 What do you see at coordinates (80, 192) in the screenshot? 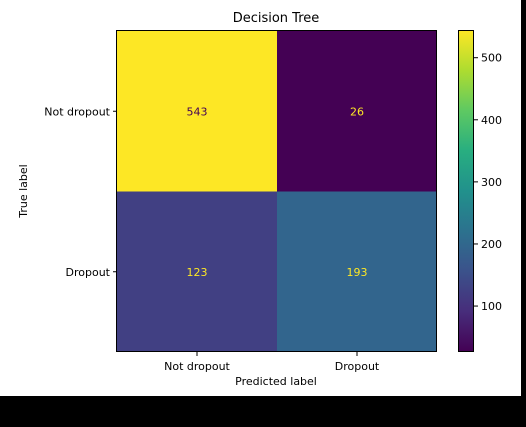
I see `y-axis-ticks: Not dropout Dropout` at bounding box center [80, 192].